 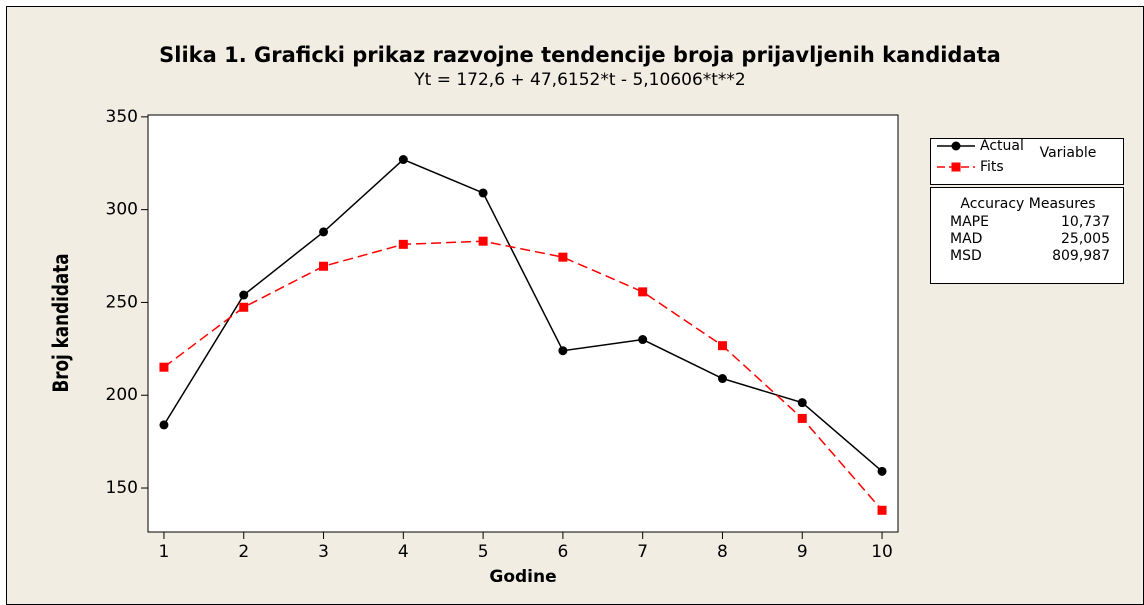 I want to click on x-tick-label: 10, so click(x=882, y=552).